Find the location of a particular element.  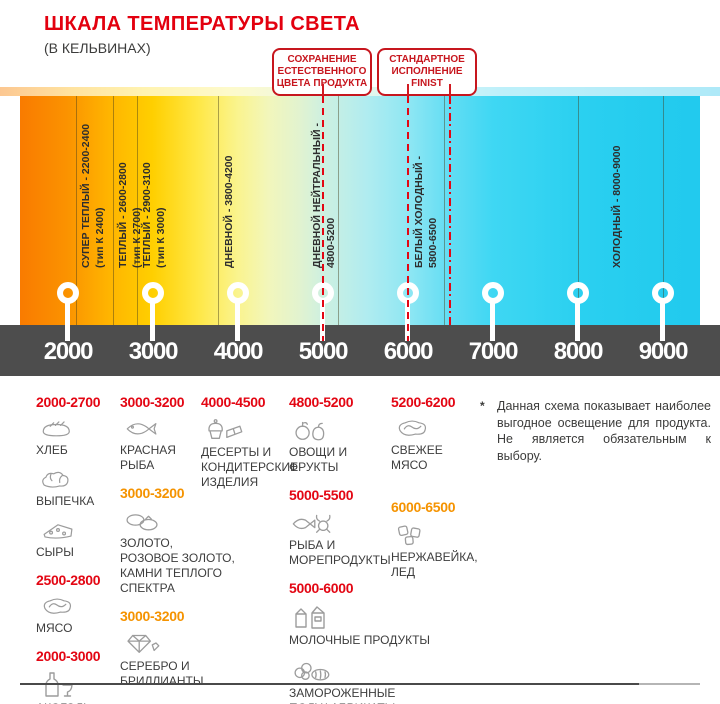

milk-icon is located at coordinates (310, 617).